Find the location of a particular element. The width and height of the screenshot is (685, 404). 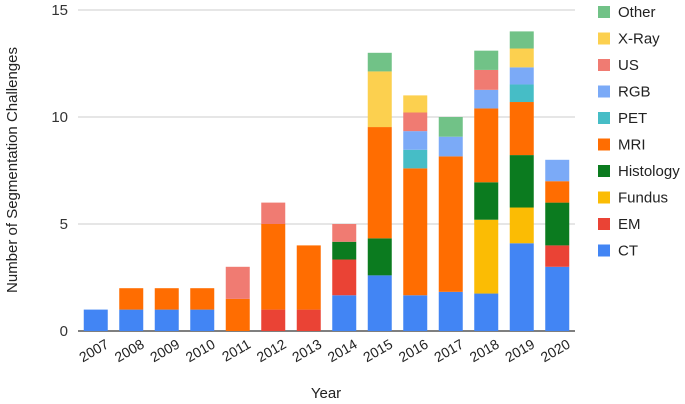

bar-segment-2015-ct is located at coordinates (379, 303).